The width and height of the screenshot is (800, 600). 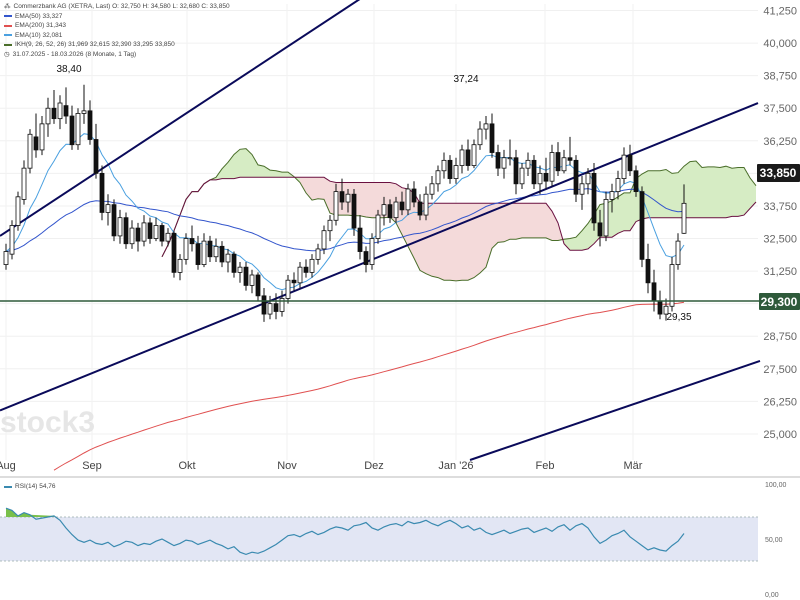 I want to click on y-tick-label: 25,000, so click(x=780, y=435).